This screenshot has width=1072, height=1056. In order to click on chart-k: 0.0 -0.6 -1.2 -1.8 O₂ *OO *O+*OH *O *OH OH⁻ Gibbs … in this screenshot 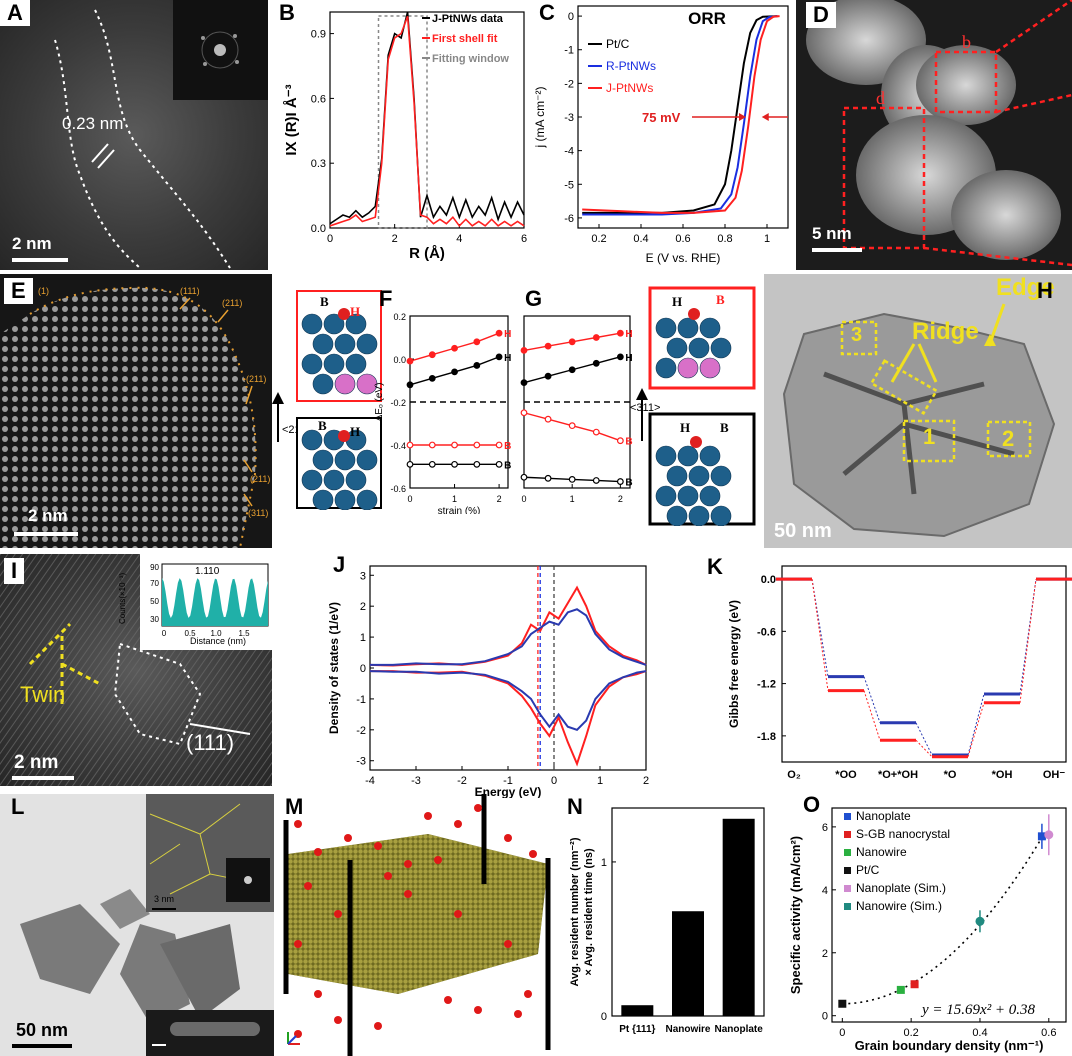, I will do `click(899, 673)`.